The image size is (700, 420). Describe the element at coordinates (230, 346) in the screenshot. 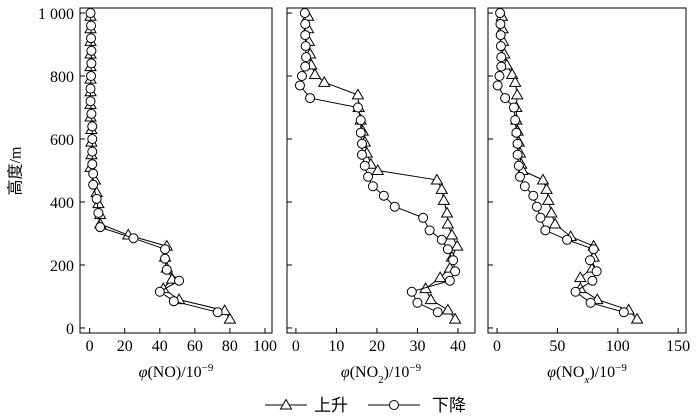

I see `x-tick-label: 80` at that location.